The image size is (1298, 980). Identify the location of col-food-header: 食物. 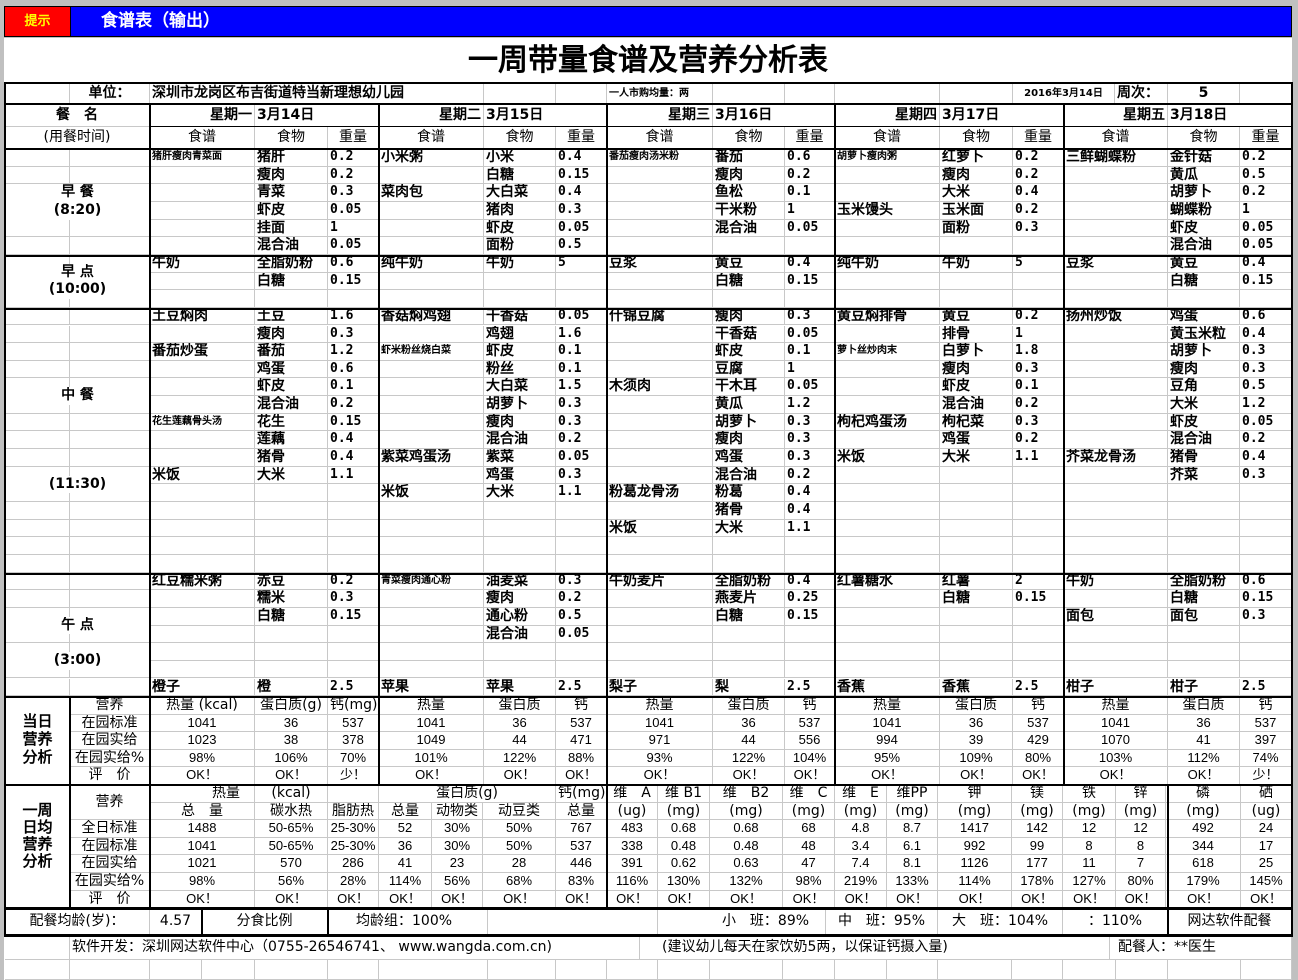
(976, 138).